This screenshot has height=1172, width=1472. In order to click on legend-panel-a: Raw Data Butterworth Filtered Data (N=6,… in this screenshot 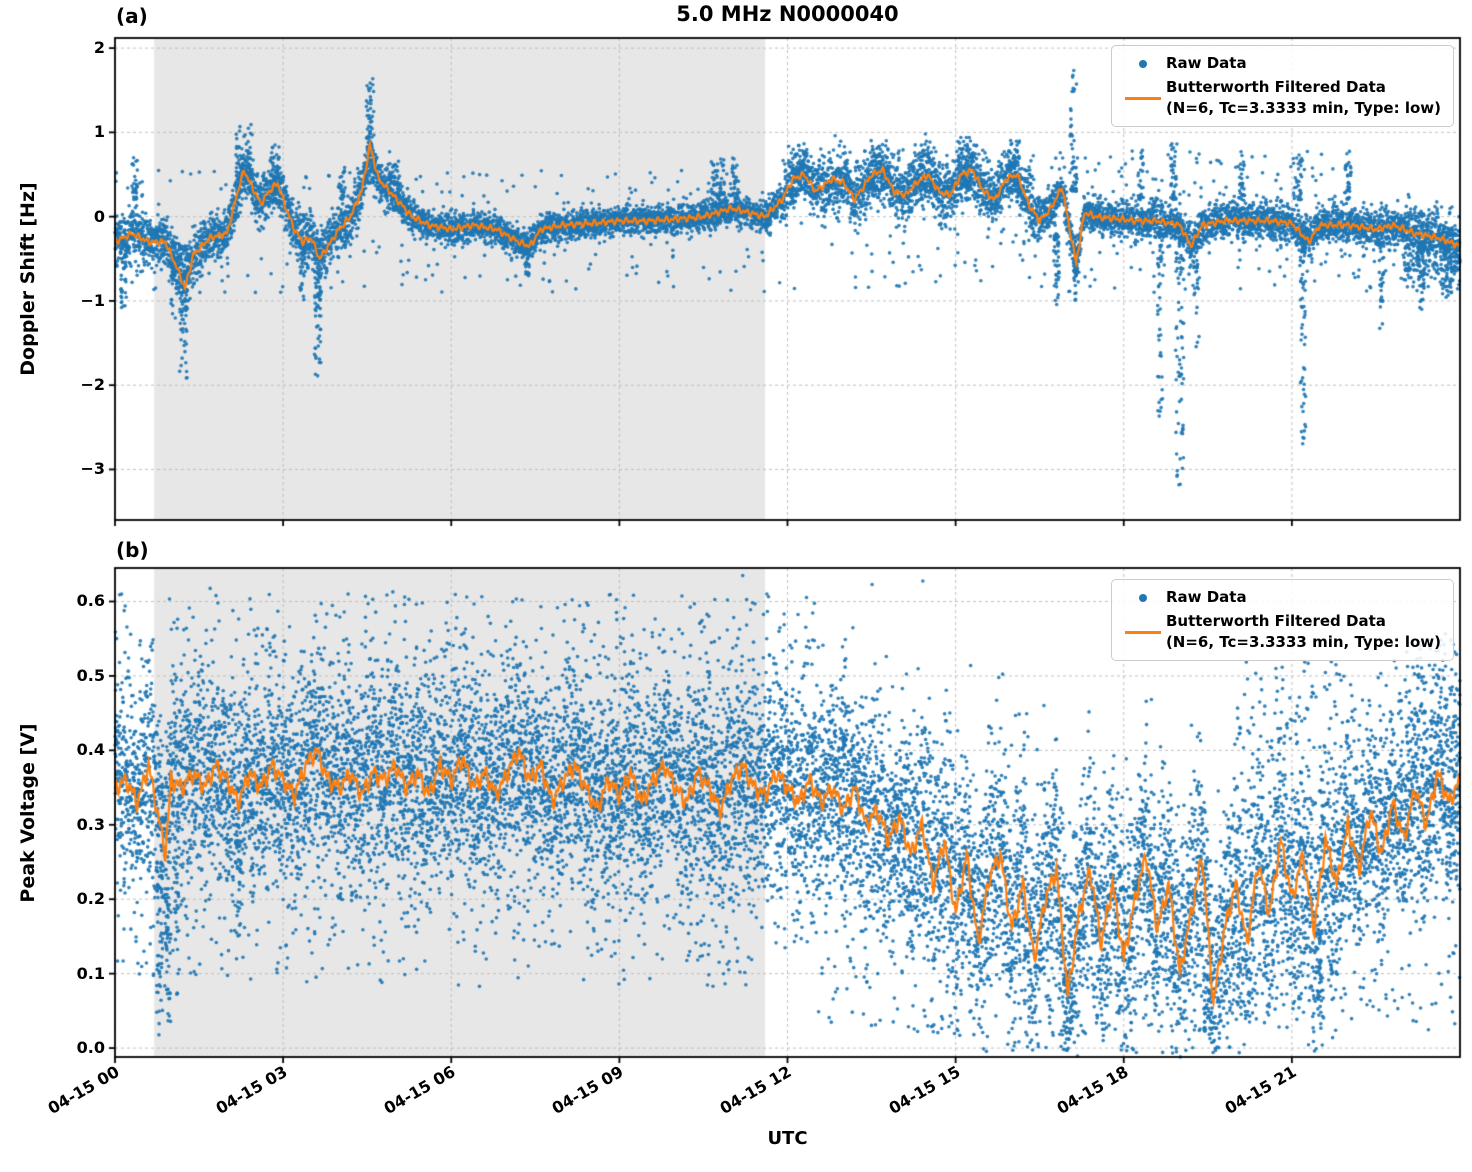, I will do `click(1282, 86)`.